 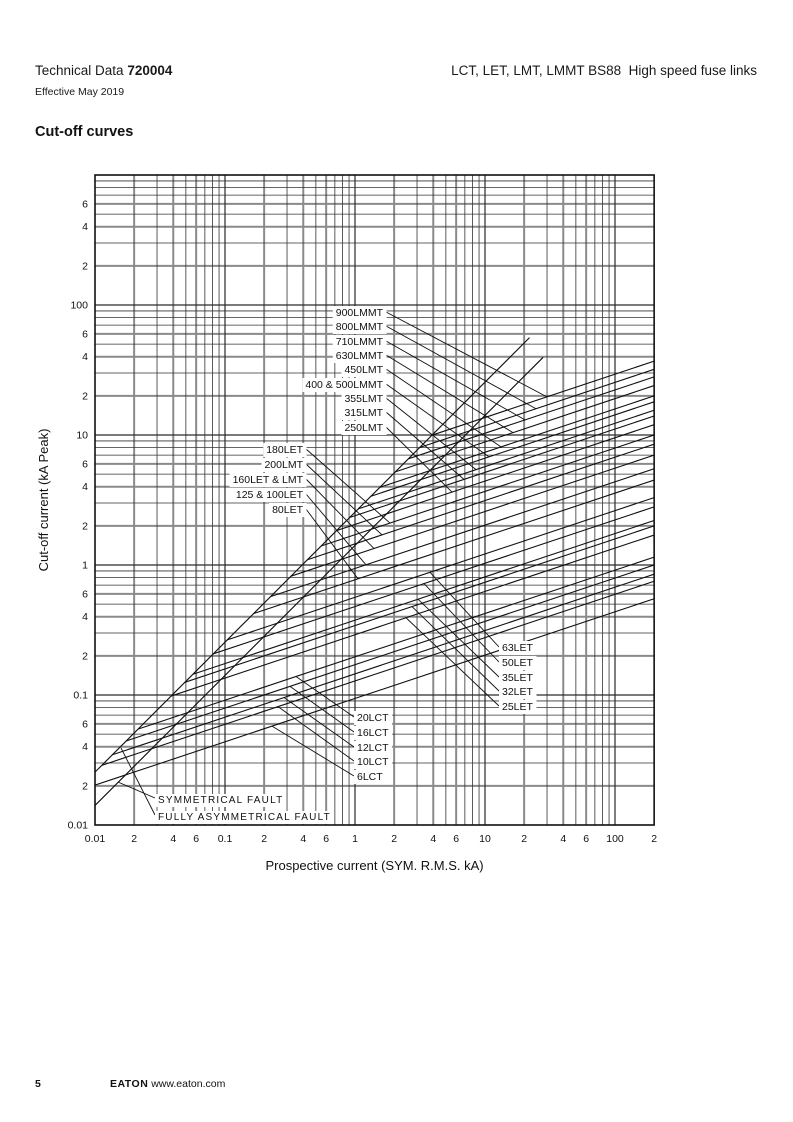 I want to click on curve-label: 50LET, so click(x=518, y=663).